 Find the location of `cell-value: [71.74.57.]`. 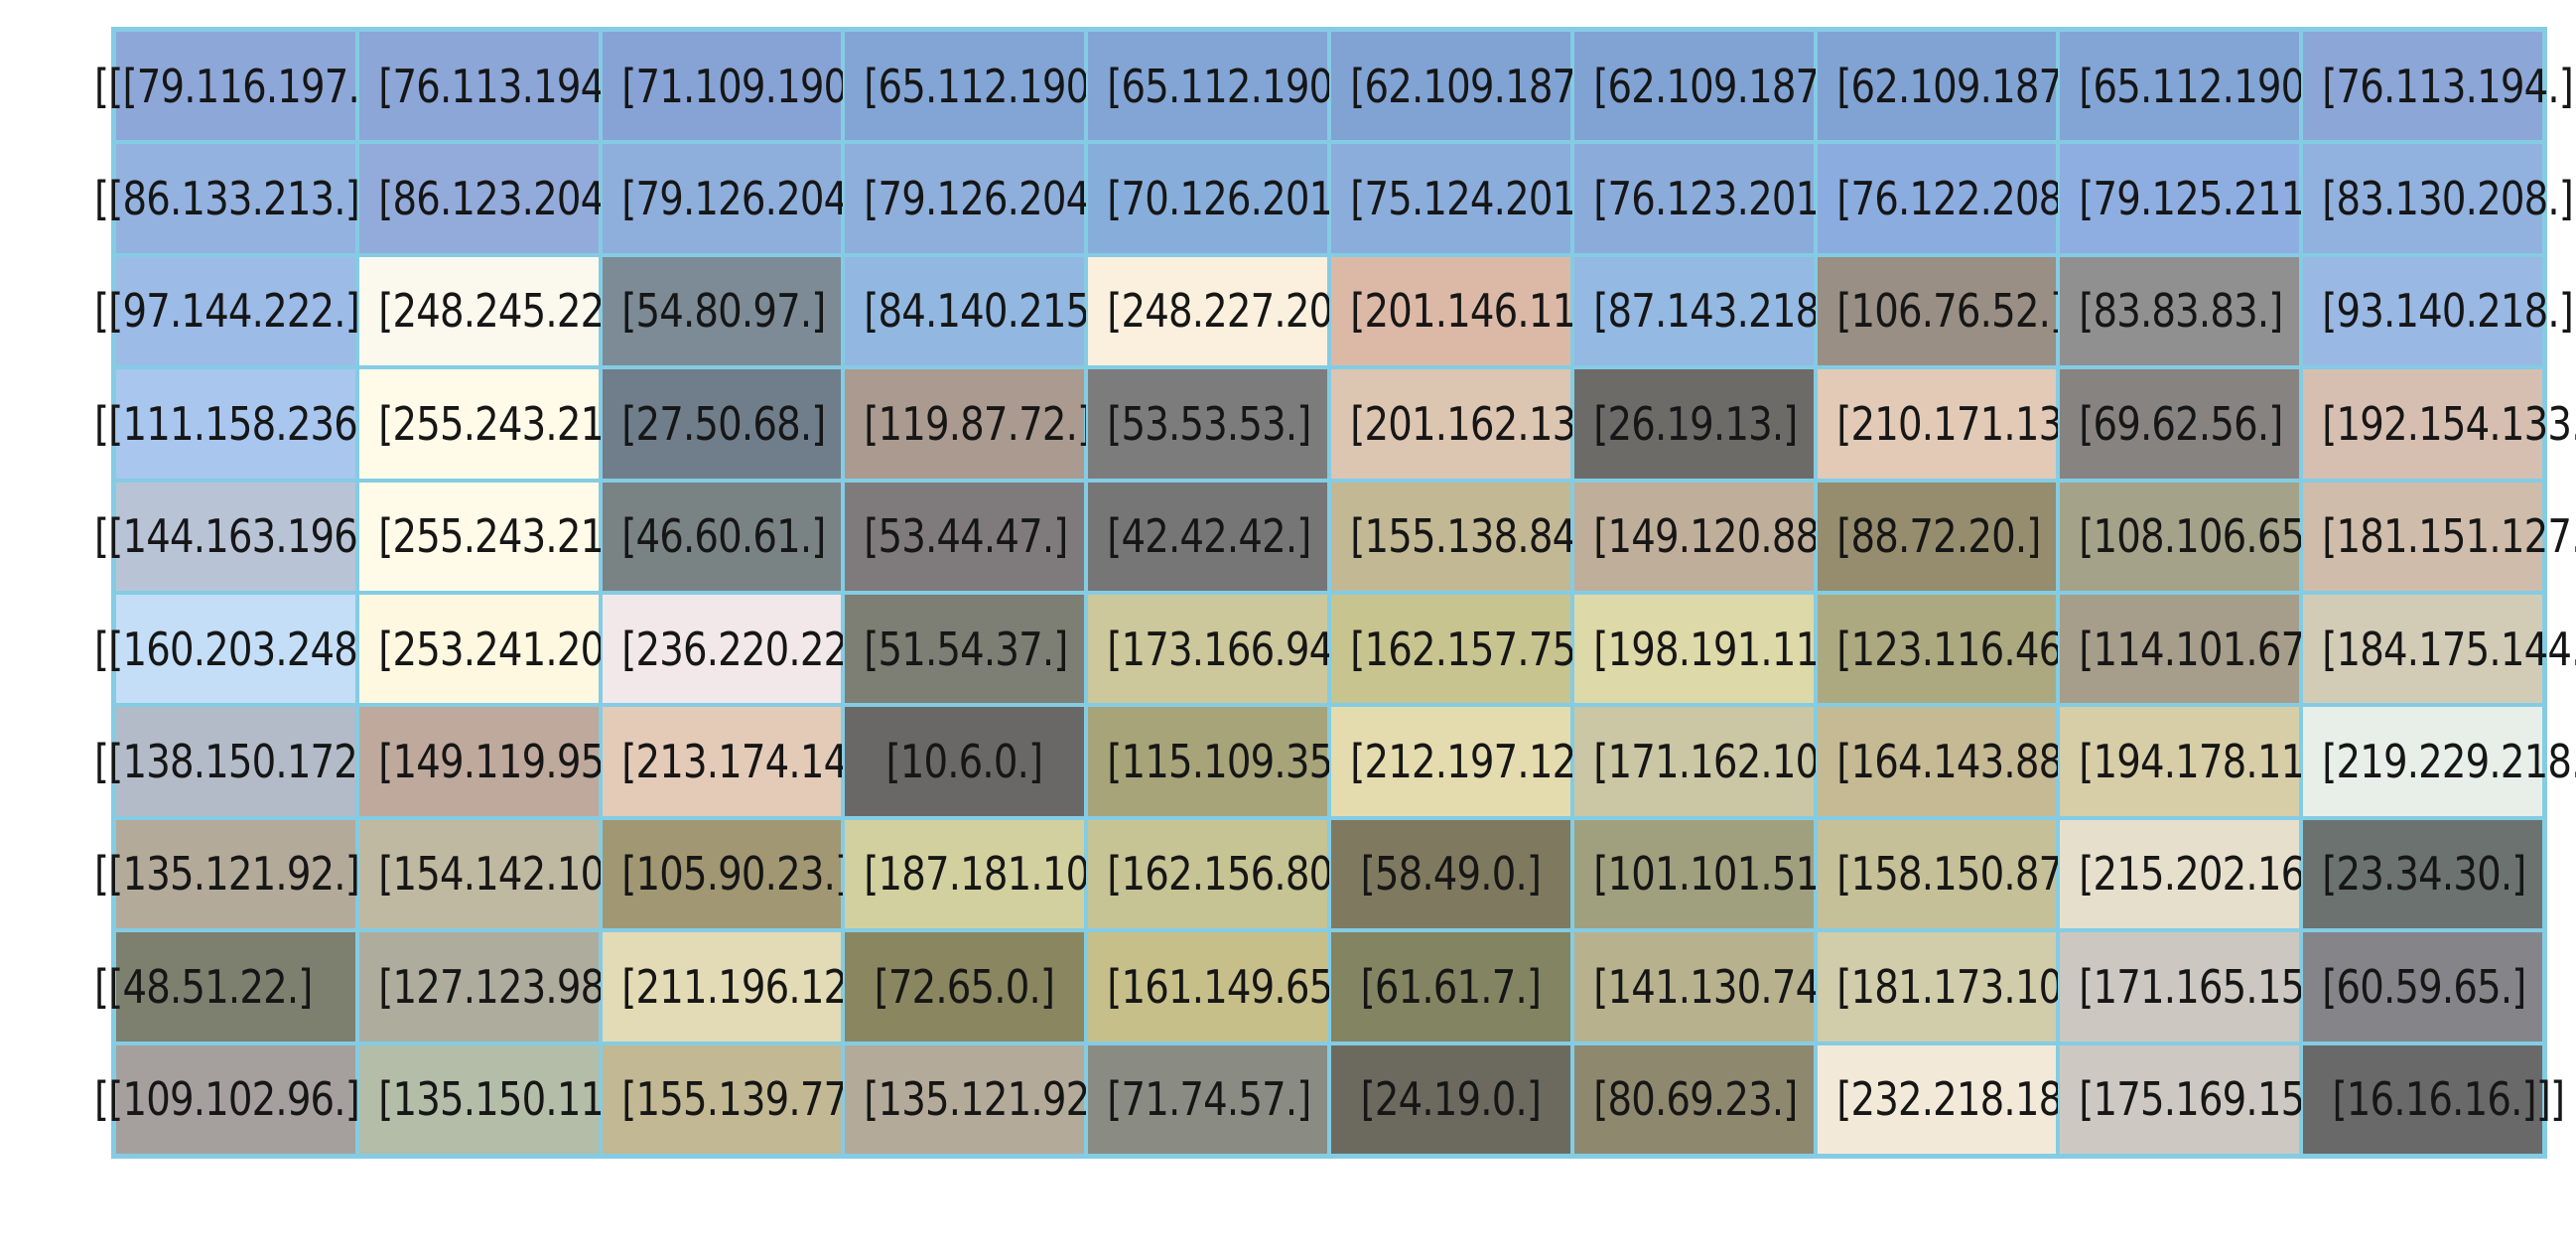

cell-value: [71.74.57.] is located at coordinates (1209, 1100).